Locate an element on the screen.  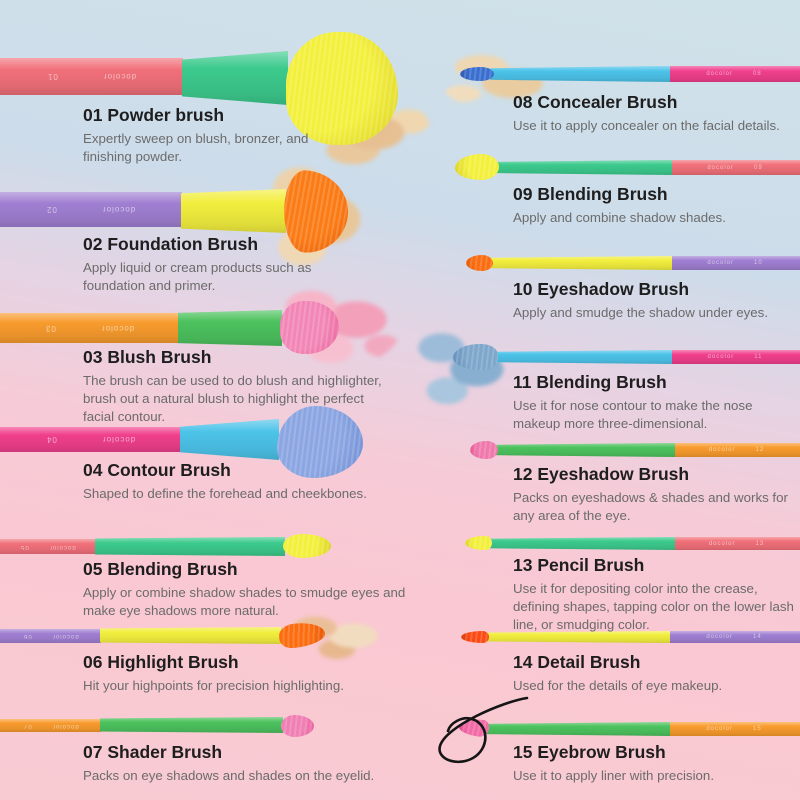
brush-title: 08 Concealer Brush is located at coordinates (646, 103).